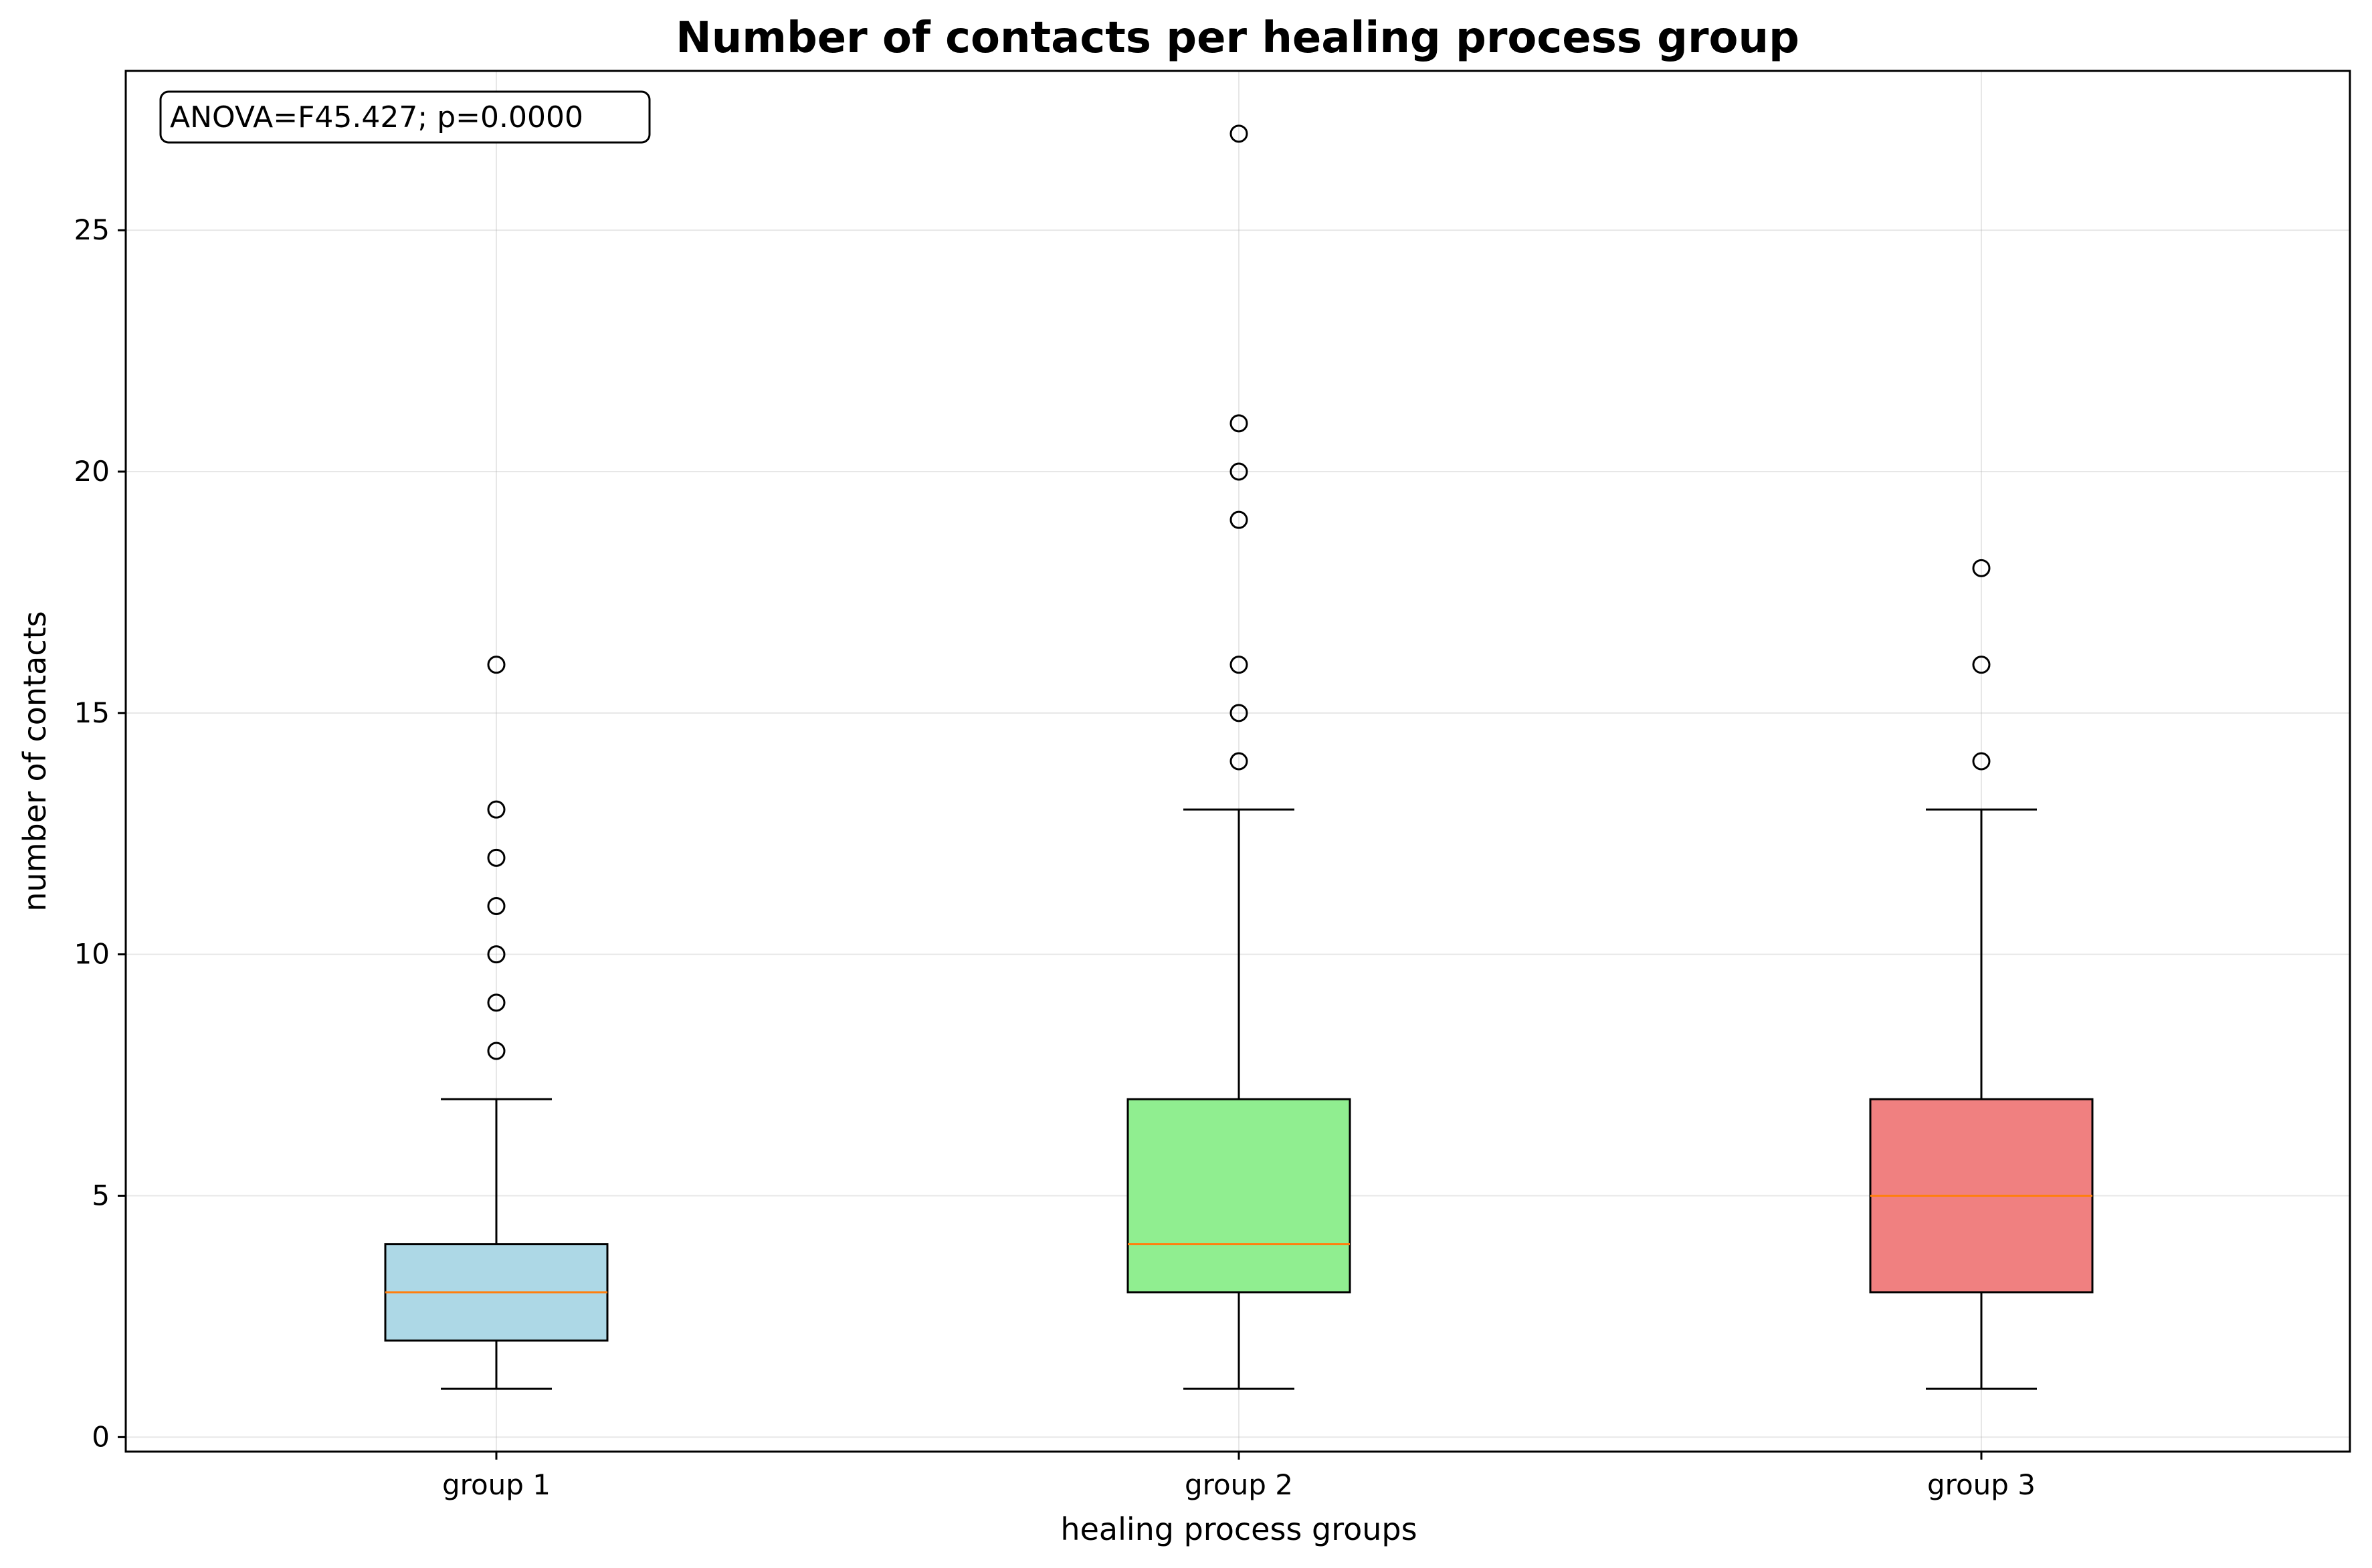 The height and width of the screenshot is (1568, 2372). What do you see at coordinates (101, 1195) in the screenshot?
I see `y-tick-label: 5` at bounding box center [101, 1195].